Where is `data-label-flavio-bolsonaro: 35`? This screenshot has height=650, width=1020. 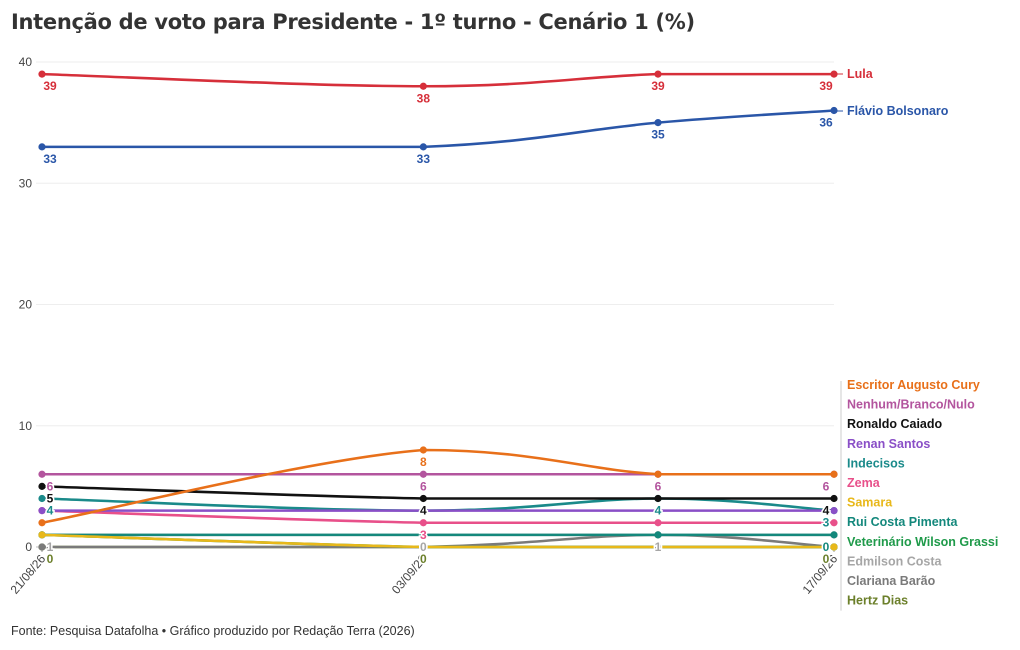 data-label-flavio-bolsonaro: 35 is located at coordinates (658, 135).